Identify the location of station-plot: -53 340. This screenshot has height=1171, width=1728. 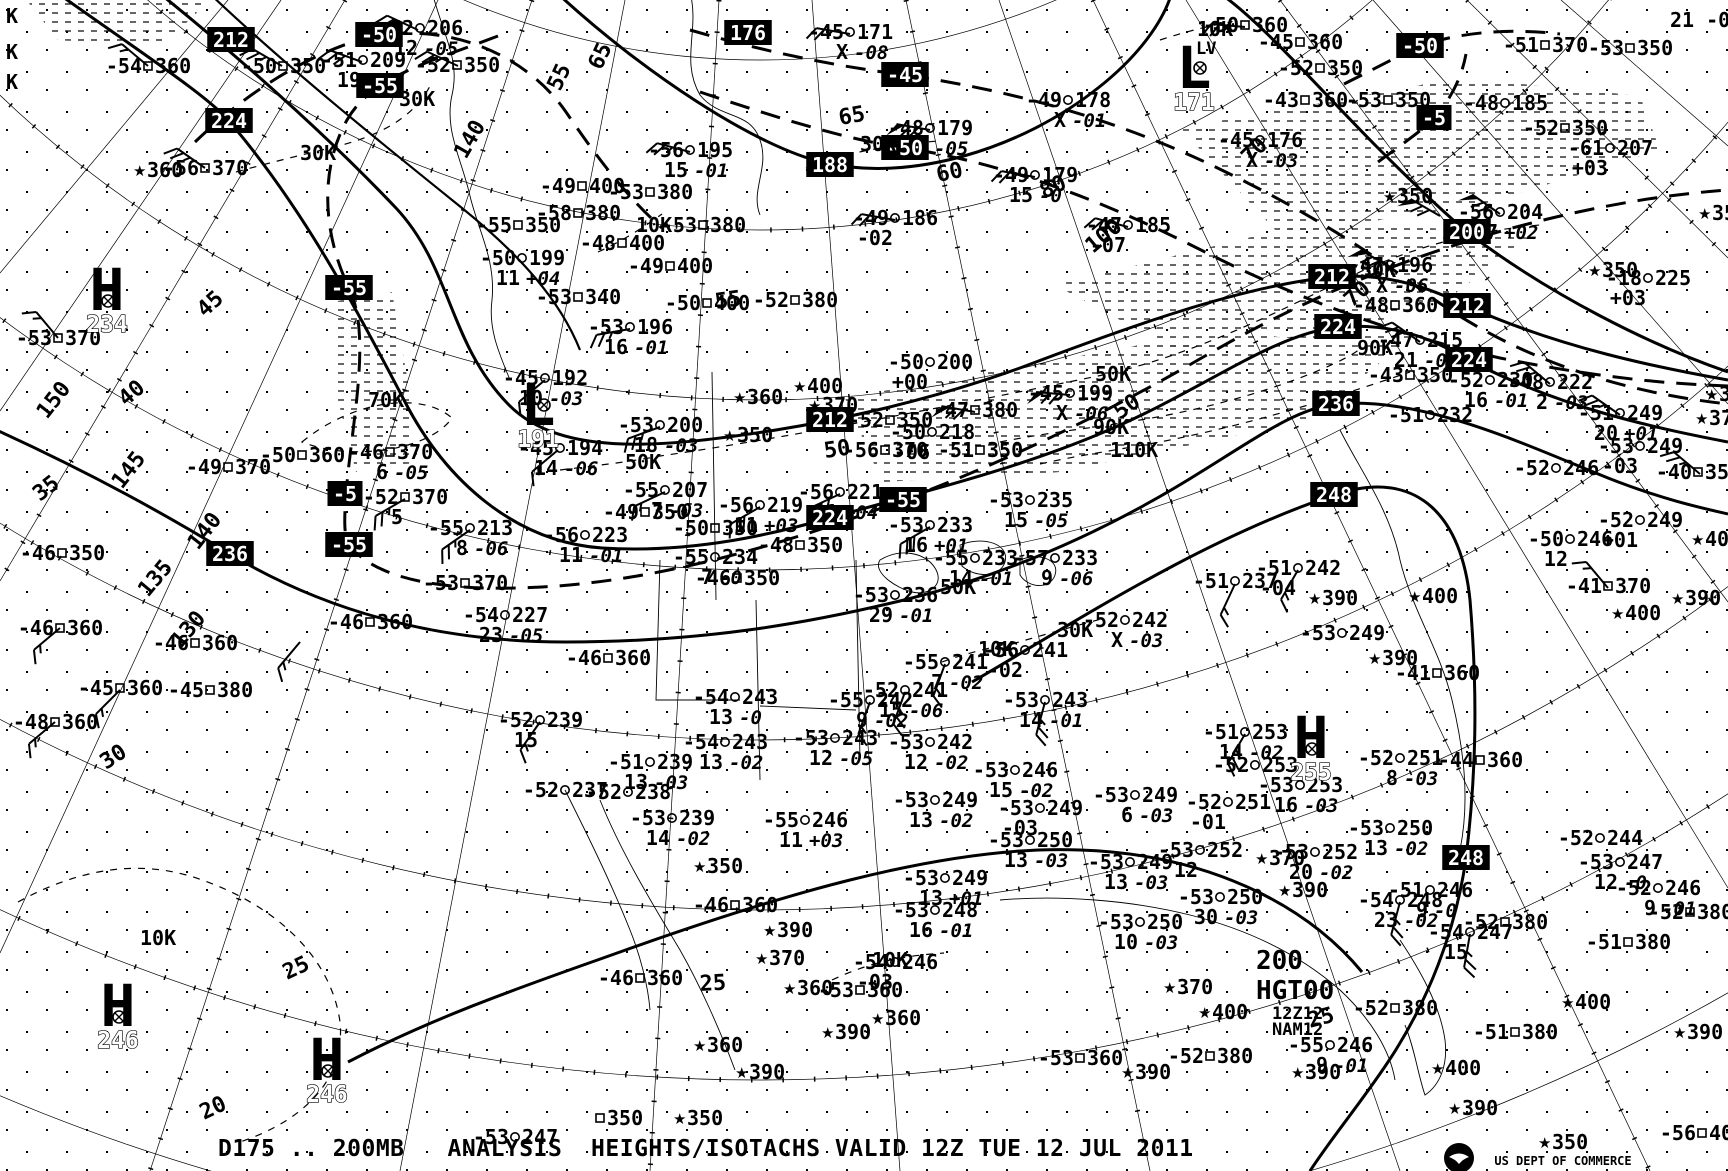
(578, 297).